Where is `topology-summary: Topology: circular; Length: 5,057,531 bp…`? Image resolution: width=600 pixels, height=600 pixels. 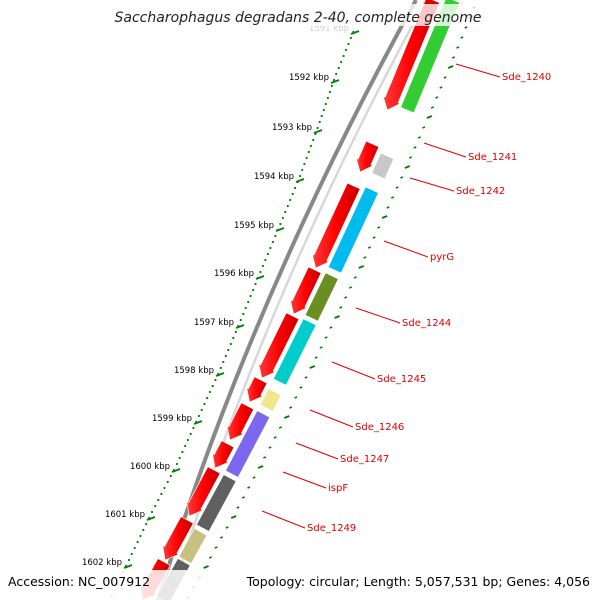
topology-summary: Topology: circular; Length: 5,057,531 bp… is located at coordinates (418, 581).